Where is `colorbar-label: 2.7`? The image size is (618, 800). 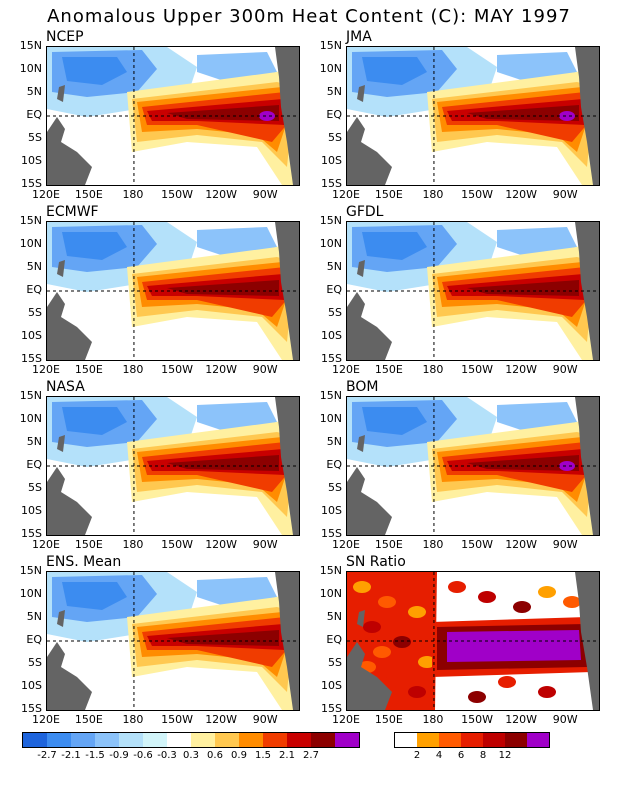
colorbar-label: 2.7 is located at coordinates (311, 755).